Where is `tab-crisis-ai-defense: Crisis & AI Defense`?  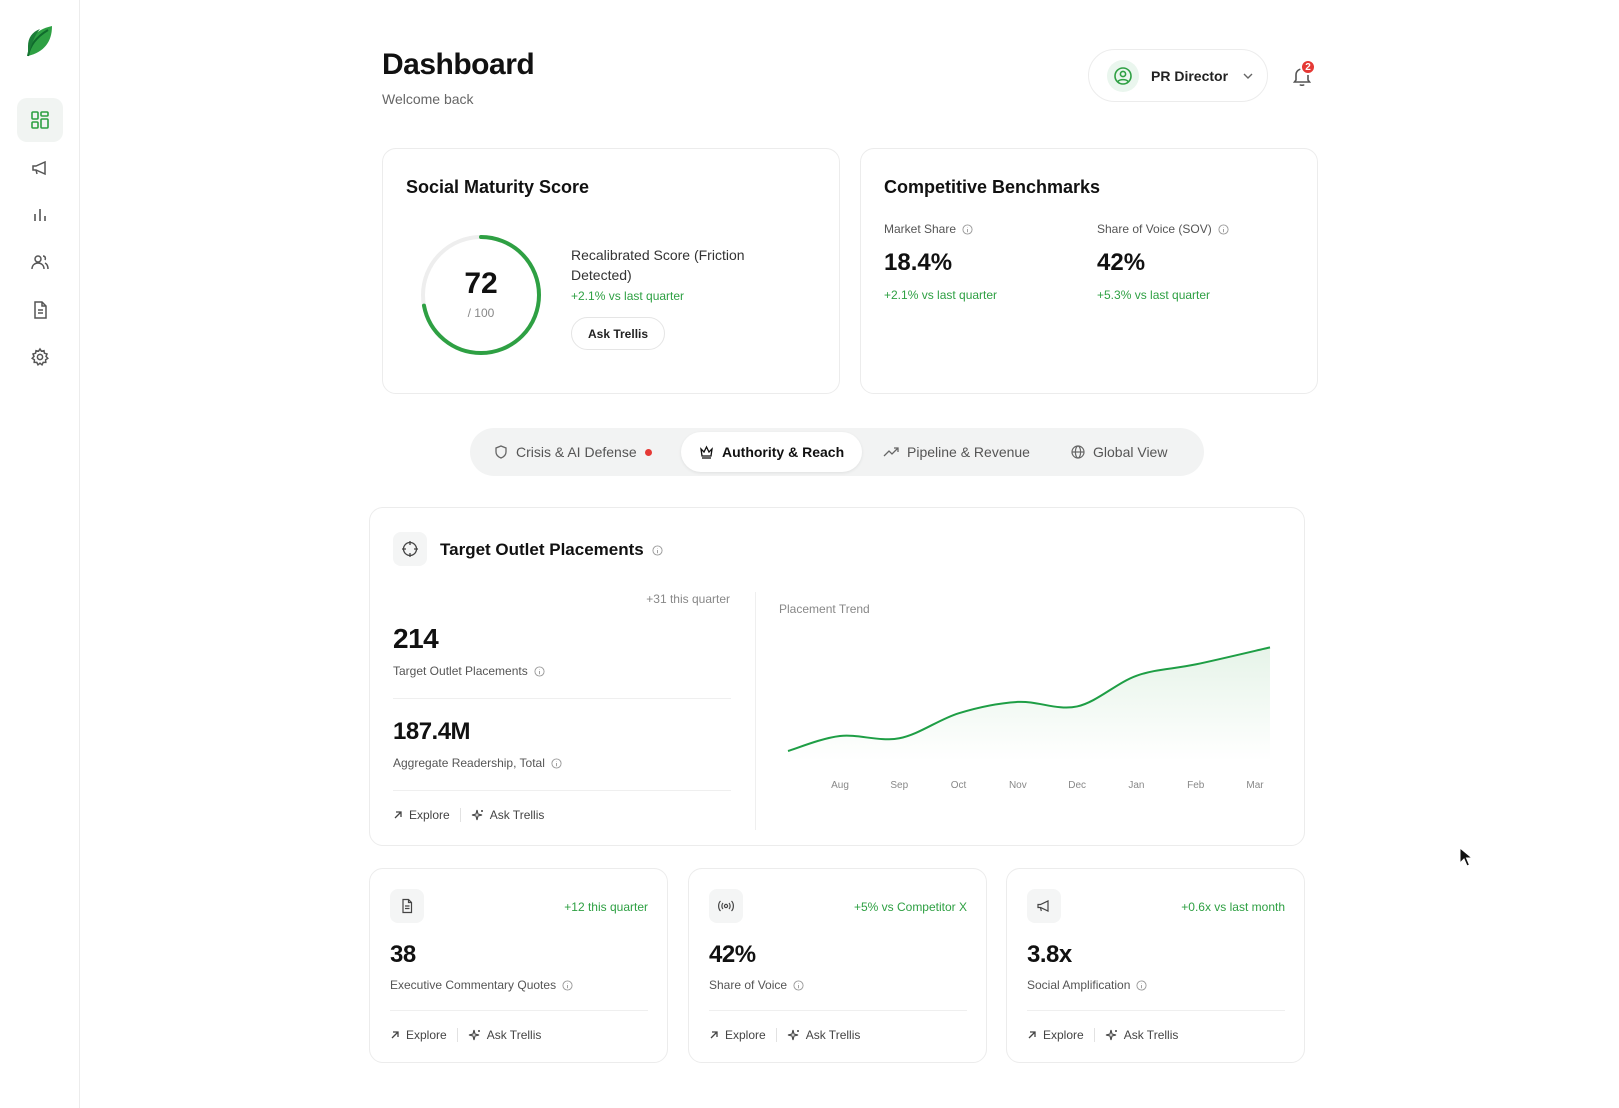 tab-crisis-ai-defense: Crisis & AI Defense is located at coordinates (573, 452).